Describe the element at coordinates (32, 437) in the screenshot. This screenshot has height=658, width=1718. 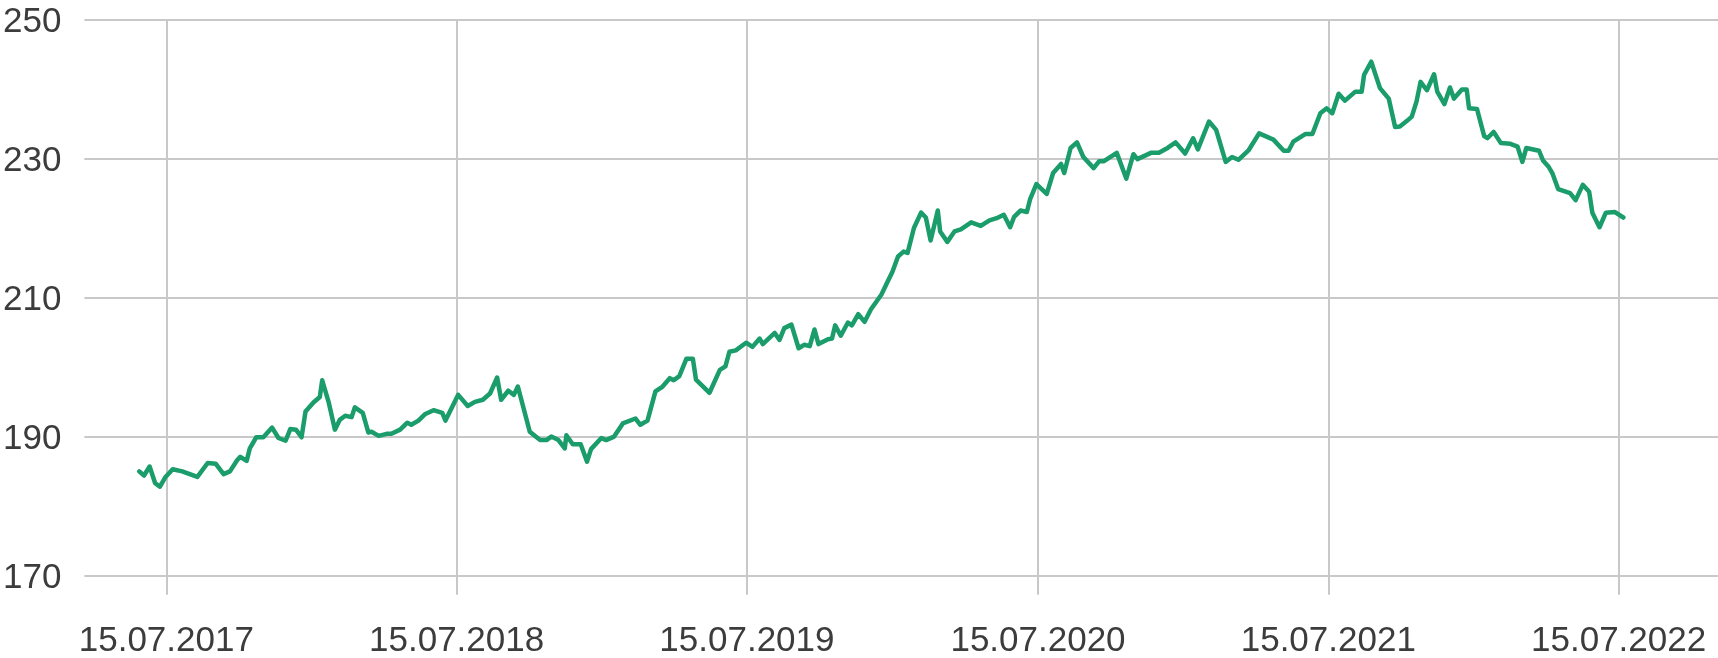
I see `y-tick-label: 190` at that location.